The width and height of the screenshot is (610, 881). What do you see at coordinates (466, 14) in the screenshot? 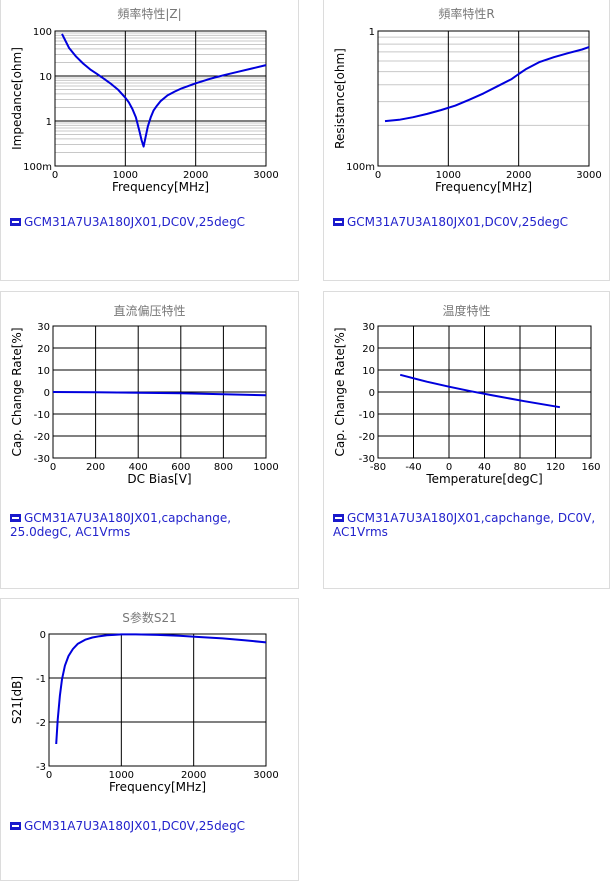
I see `chart-title: 頻率特性R` at bounding box center [466, 14].